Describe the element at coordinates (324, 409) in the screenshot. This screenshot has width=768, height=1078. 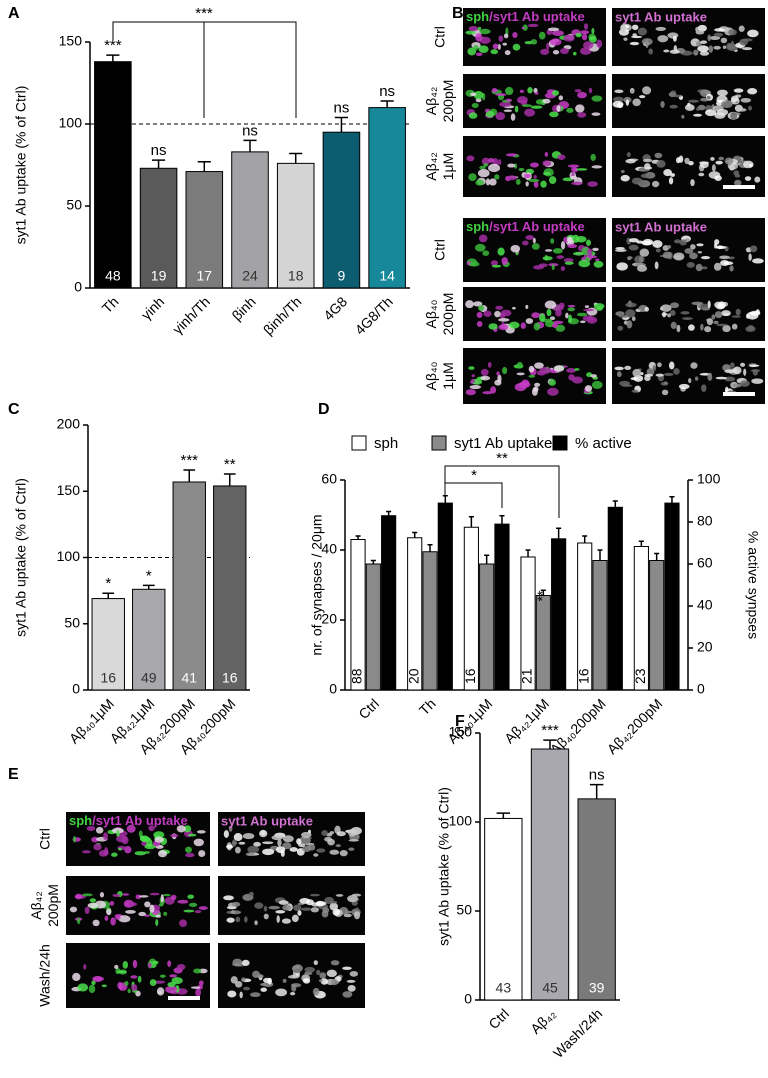
I see `panel-letter: D` at that location.